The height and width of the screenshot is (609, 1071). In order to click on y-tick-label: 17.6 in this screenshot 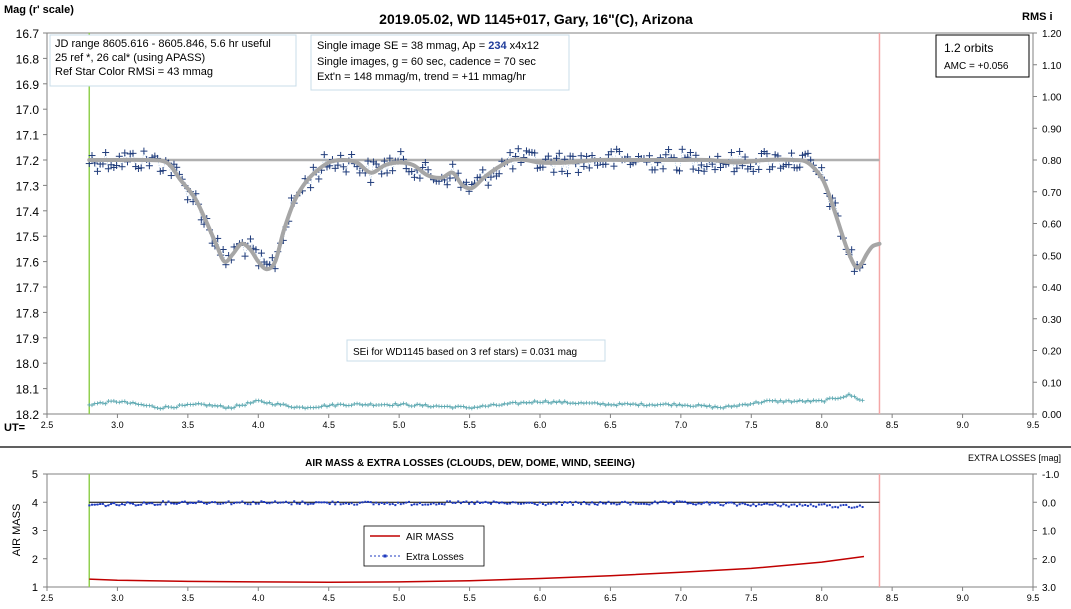, I will do `click(28, 263)`.